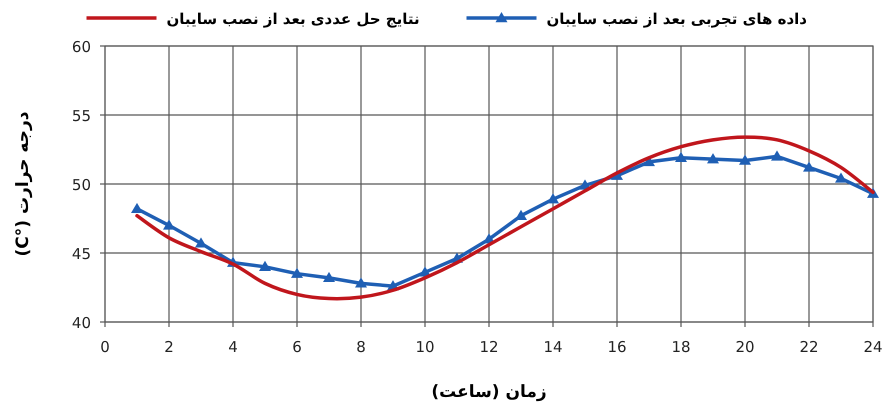  I want to click on x-tick-label: 2, so click(169, 347).